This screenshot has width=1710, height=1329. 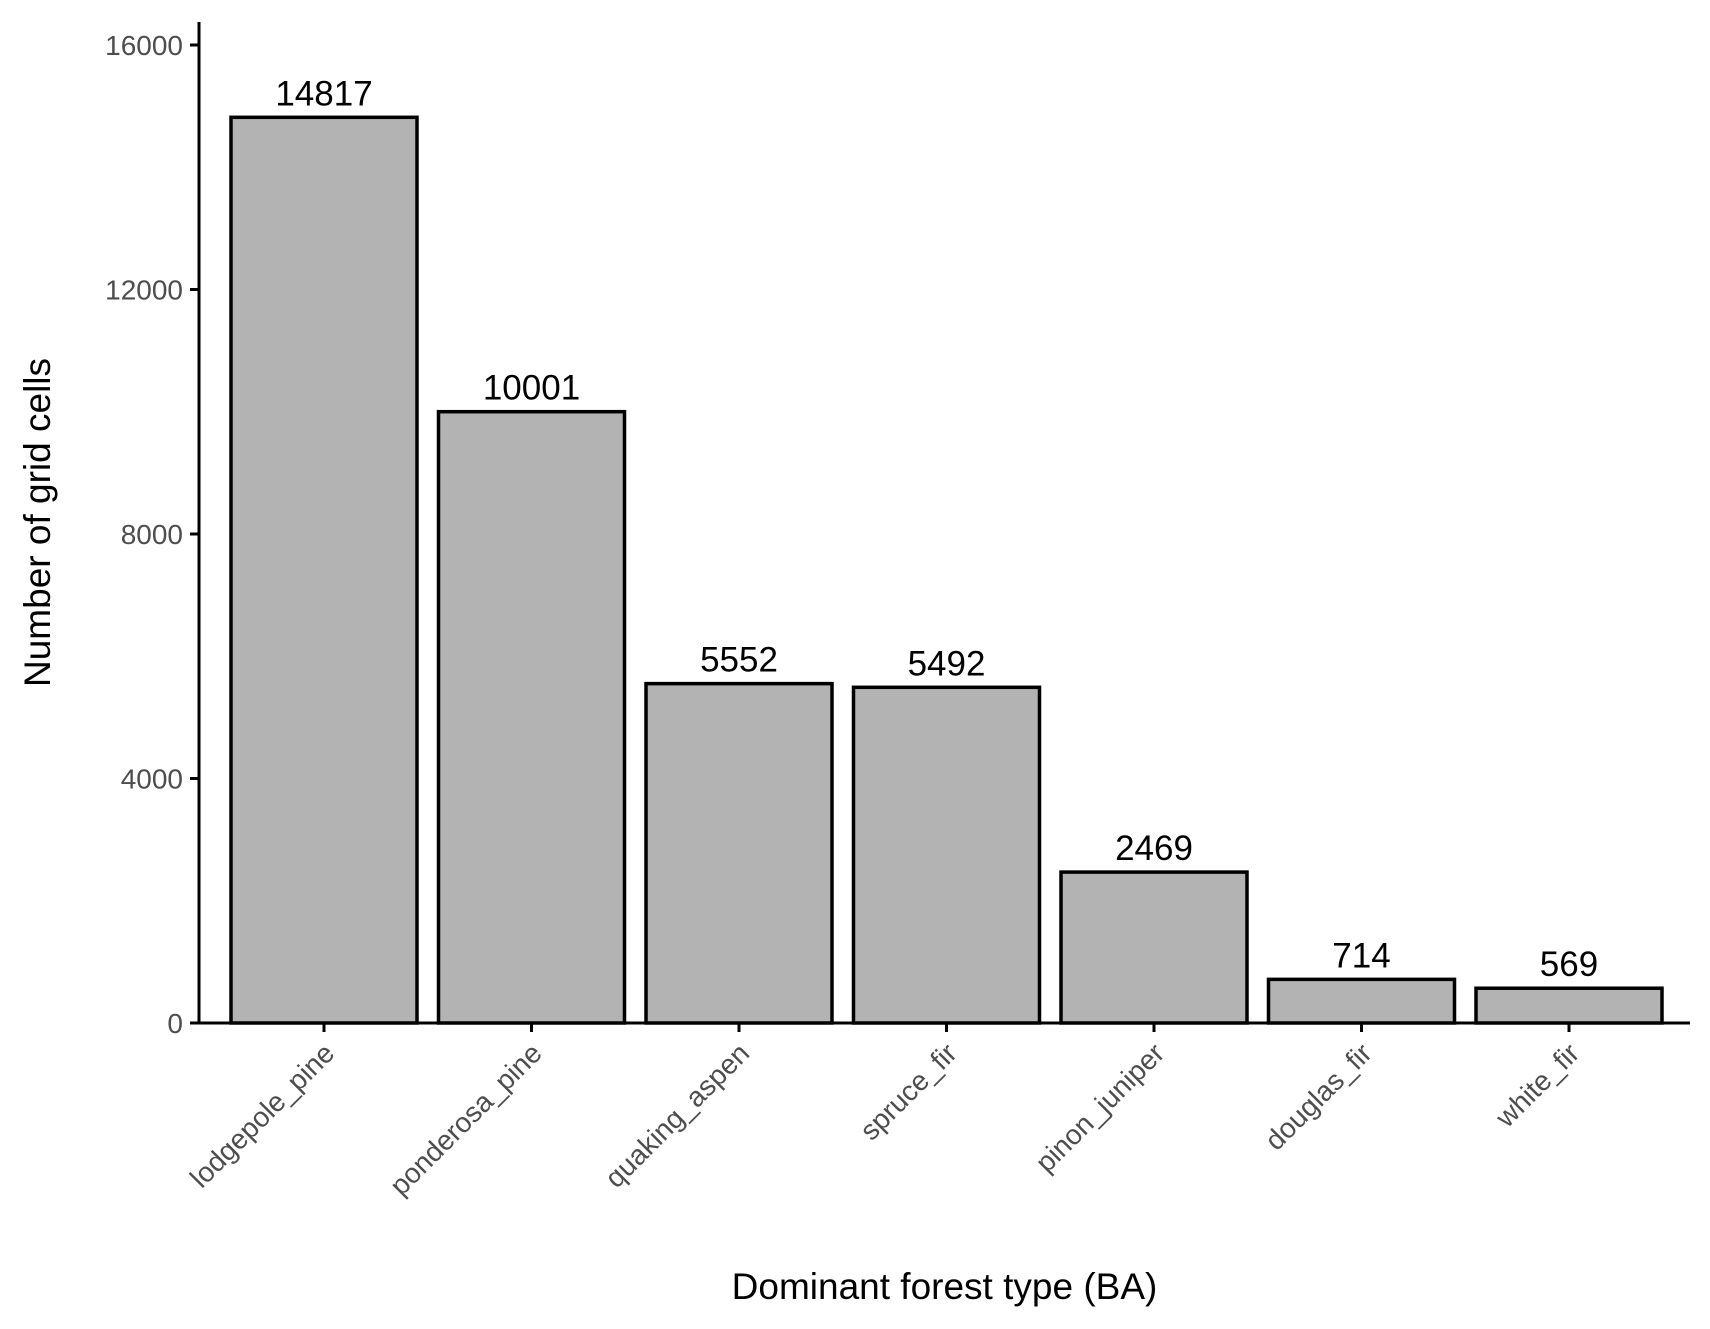 What do you see at coordinates (152, 779) in the screenshot?
I see `y-tick-label: 4000` at bounding box center [152, 779].